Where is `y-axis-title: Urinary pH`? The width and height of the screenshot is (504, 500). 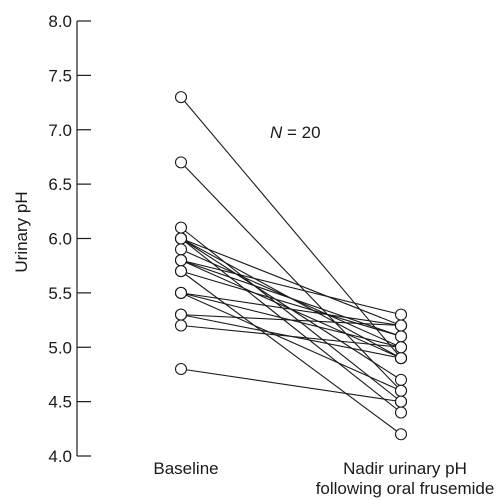
y-axis-title: Urinary pH is located at coordinates (21, 231).